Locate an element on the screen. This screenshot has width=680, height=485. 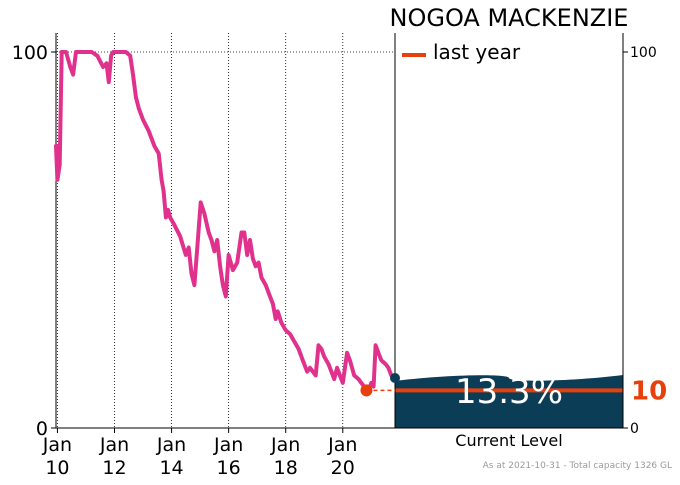
water-level-fill is located at coordinates (509, 401).